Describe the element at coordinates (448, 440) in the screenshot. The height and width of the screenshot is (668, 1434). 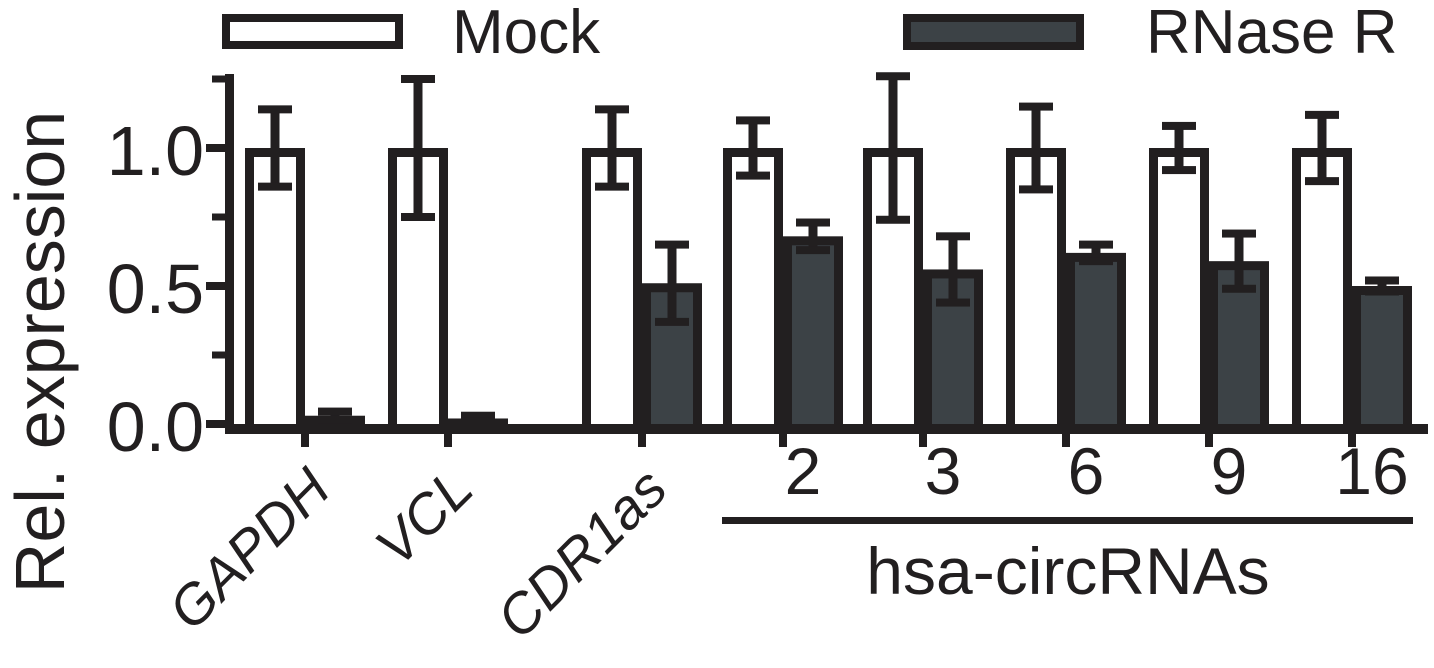
I see `x-tick-vcl` at that location.